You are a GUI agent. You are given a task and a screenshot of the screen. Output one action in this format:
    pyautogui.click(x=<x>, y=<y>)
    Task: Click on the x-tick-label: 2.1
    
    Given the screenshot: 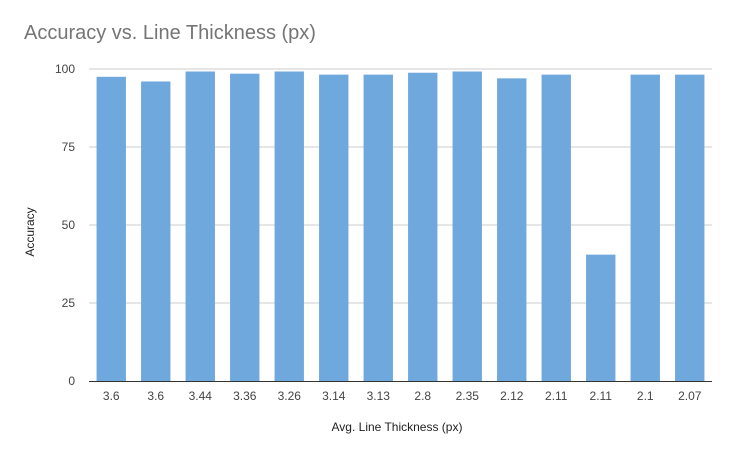 What is the action you would take?
    pyautogui.click(x=645, y=396)
    